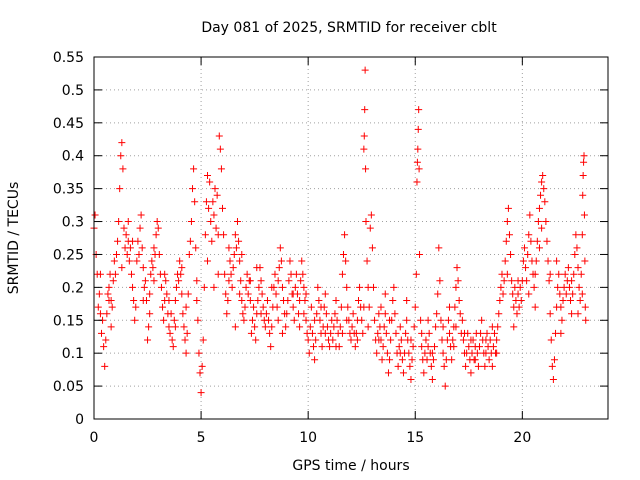 This screenshot has height=480, width=640. I want to click on y-tick-label: 0, so click(79, 420).